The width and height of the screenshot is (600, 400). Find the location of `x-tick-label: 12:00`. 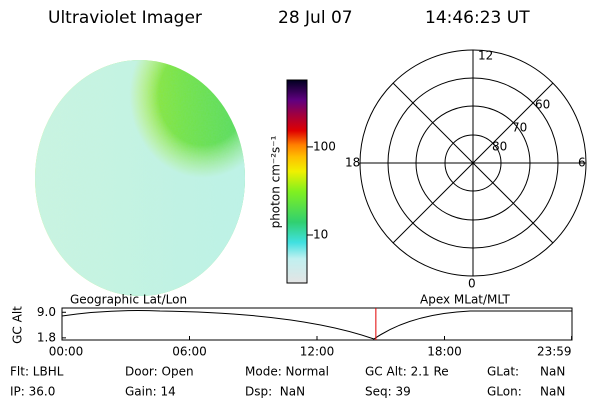

x-tick-label: 12:00 is located at coordinates (317, 352).